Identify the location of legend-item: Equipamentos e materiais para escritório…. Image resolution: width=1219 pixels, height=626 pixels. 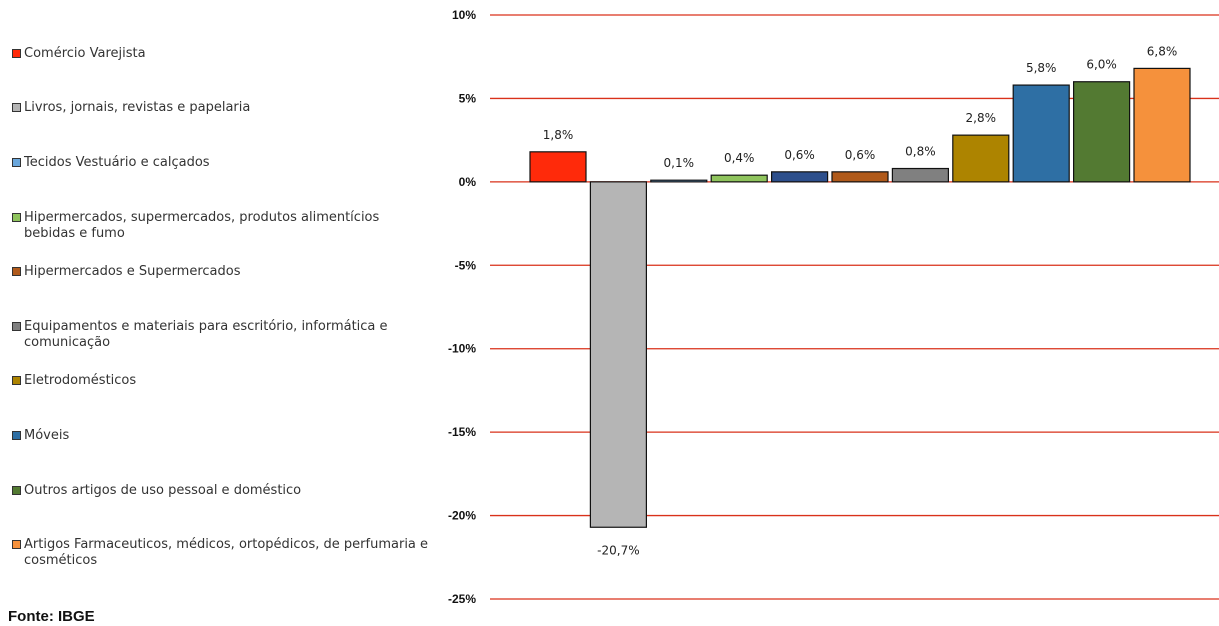
(222, 335).